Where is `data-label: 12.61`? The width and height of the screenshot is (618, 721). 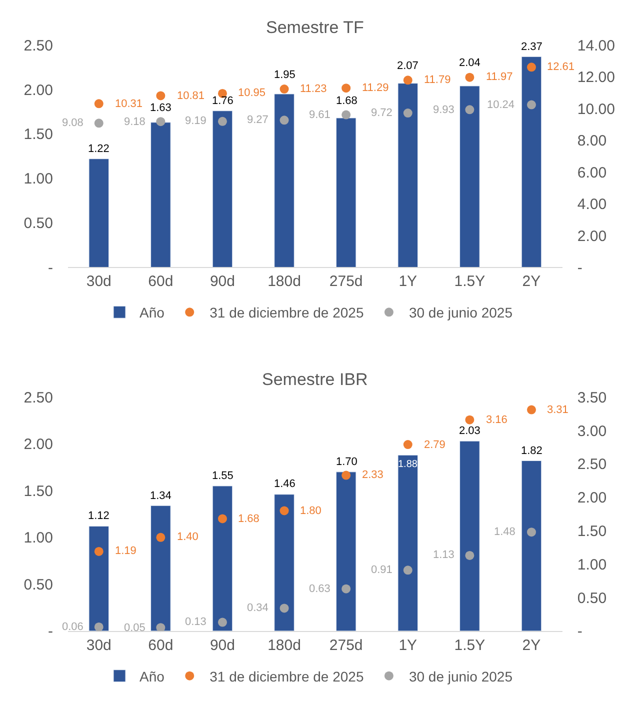
data-label: 12.61 is located at coordinates (561, 67).